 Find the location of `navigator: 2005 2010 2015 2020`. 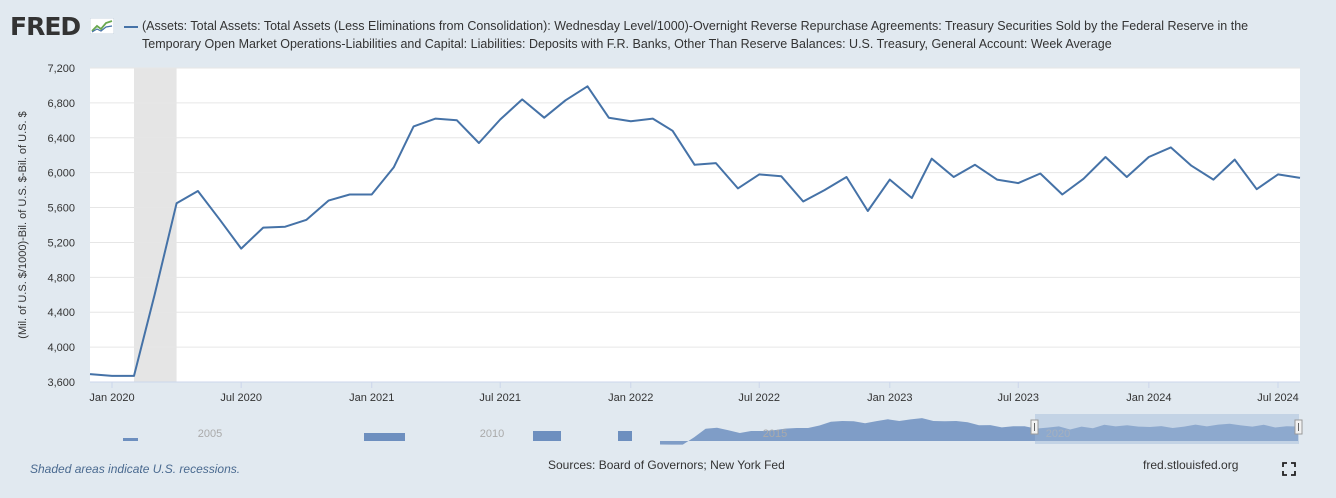

navigator: 2005 2010 2015 2020 is located at coordinates (696, 429).